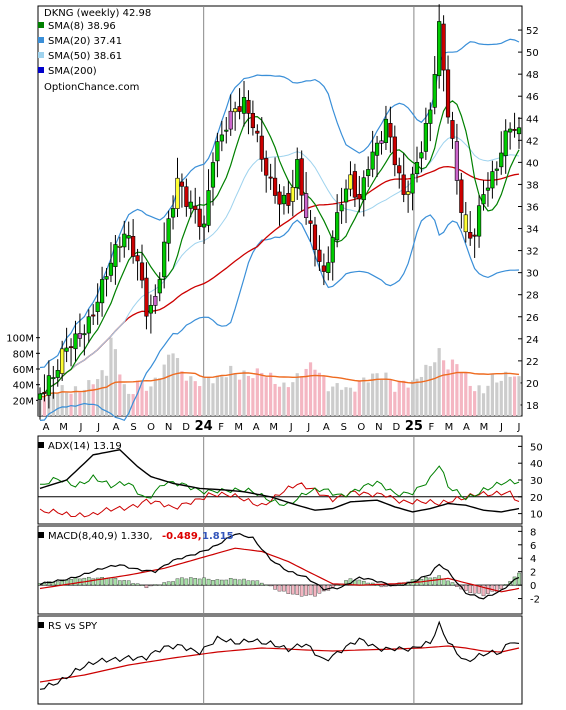 The width and height of the screenshot is (566, 710). I want to click on x-tick-label-14: J, so click(291, 427).